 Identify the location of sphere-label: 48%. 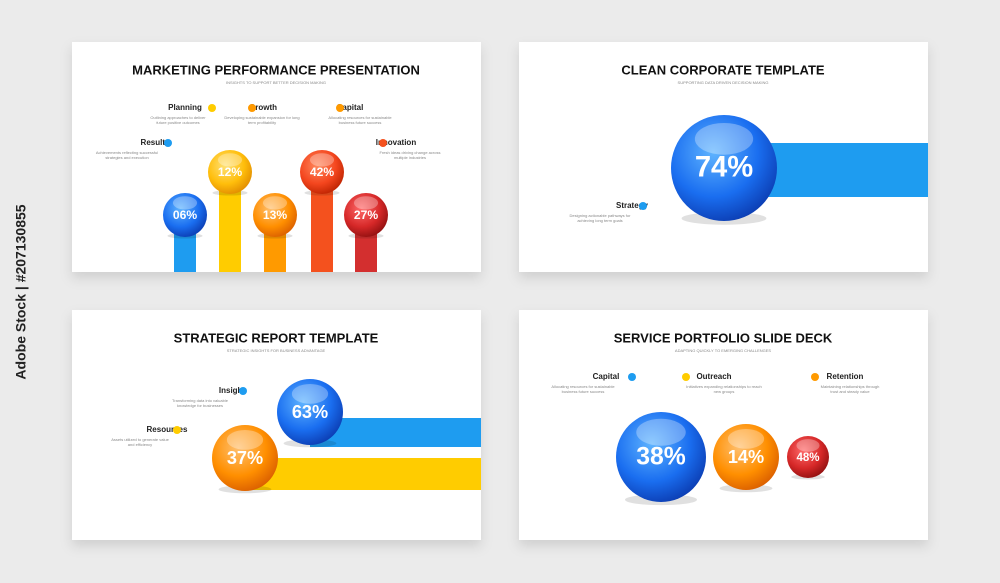
(807, 458).